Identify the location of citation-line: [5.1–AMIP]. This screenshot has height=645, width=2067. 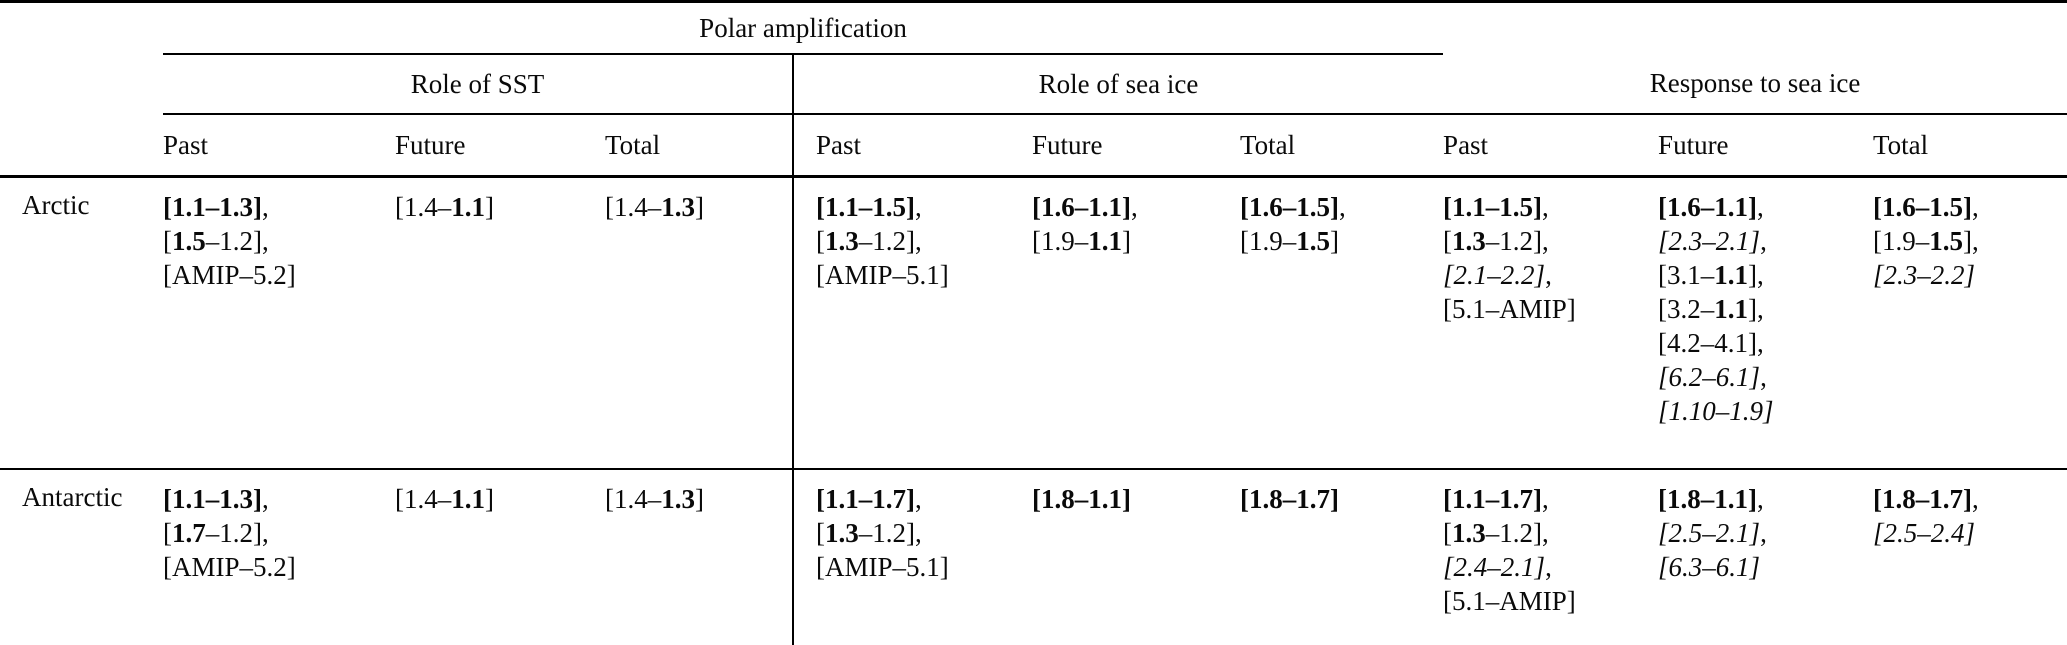
(1550, 601).